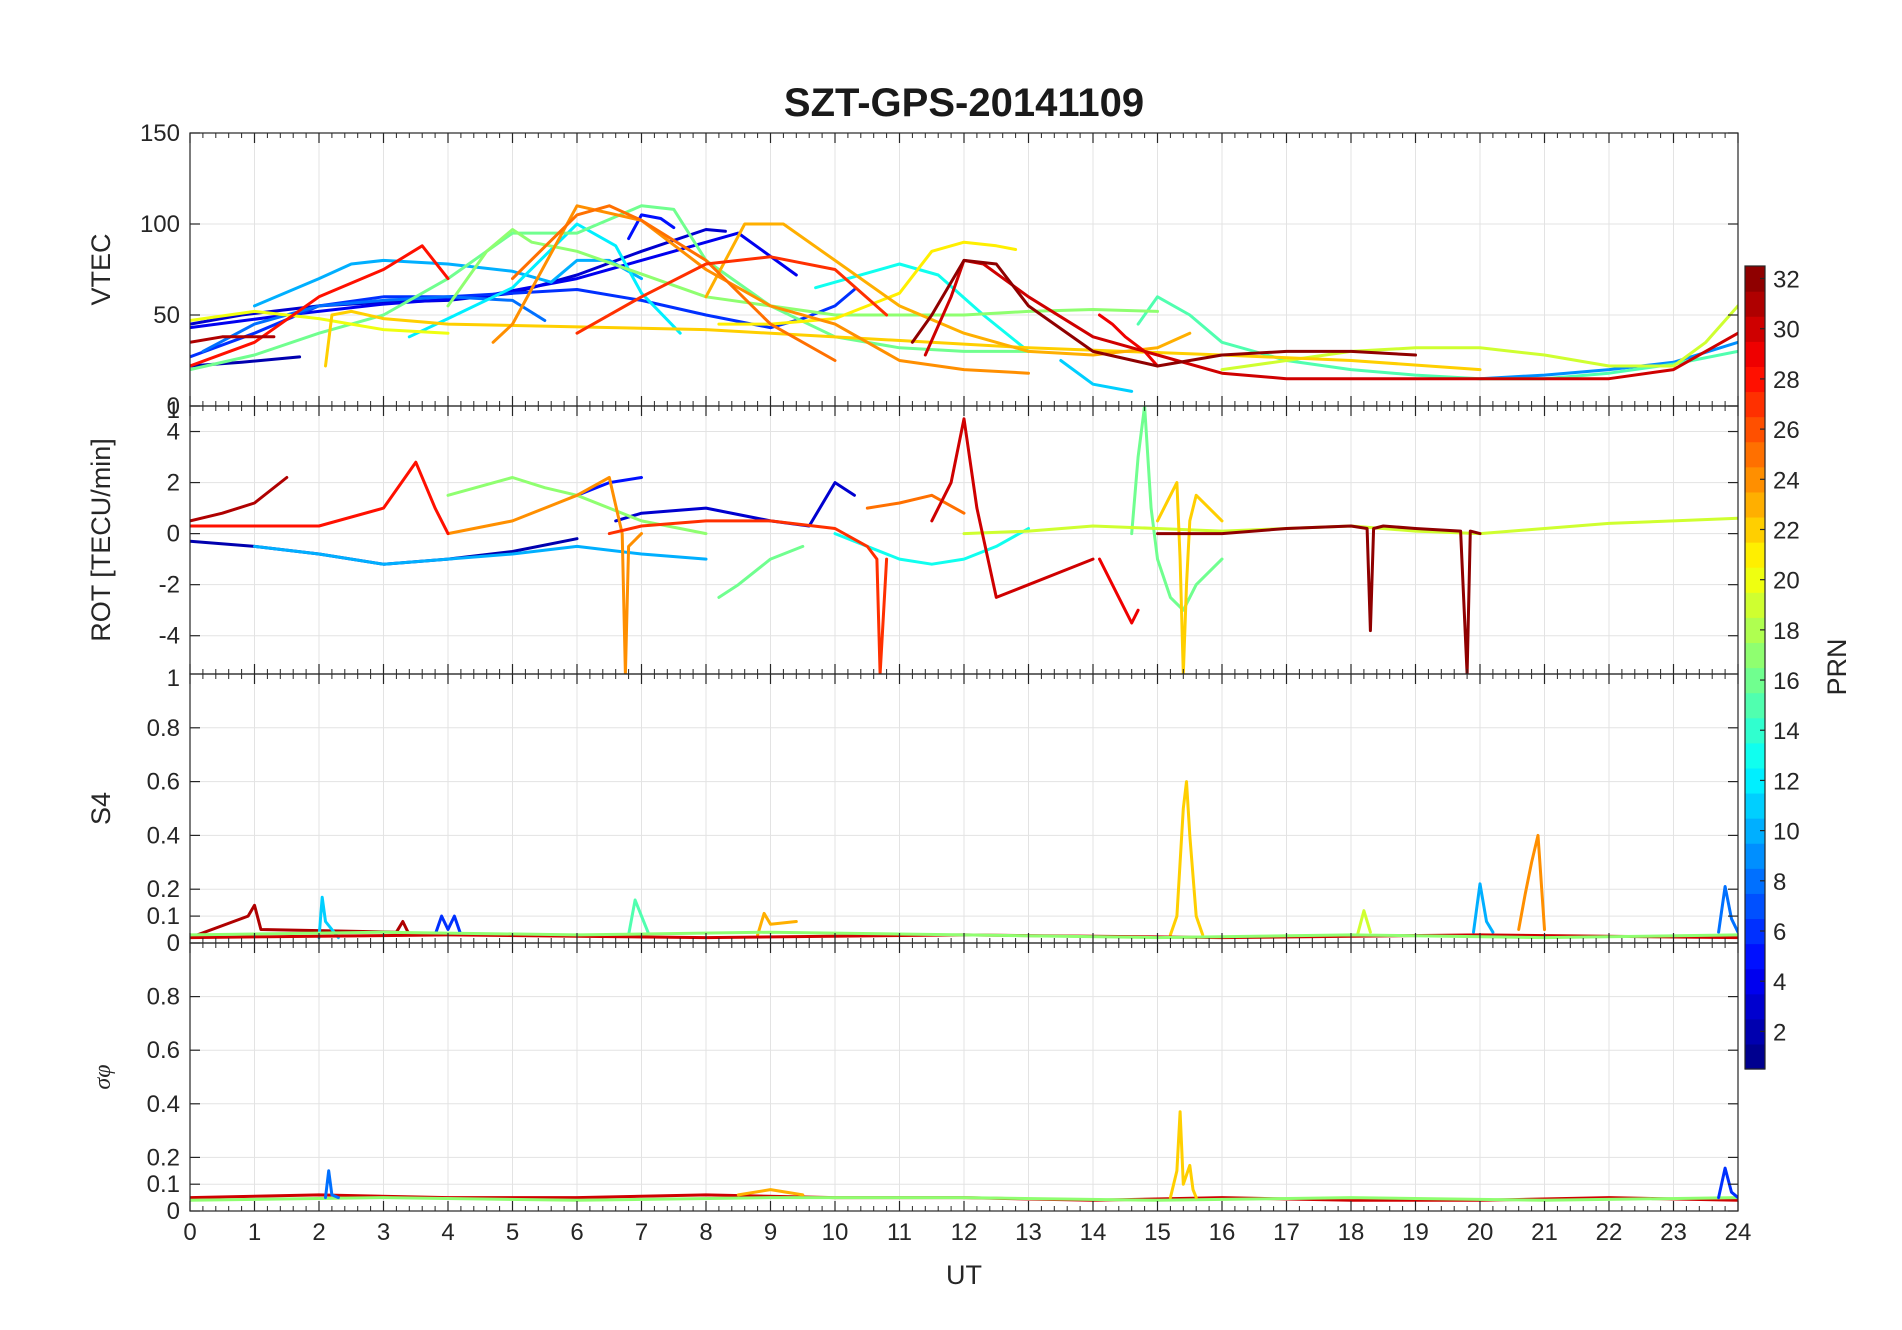 The width and height of the screenshot is (1902, 1330). What do you see at coordinates (173, 534) in the screenshot?
I see `rot-ytick-label: 0` at bounding box center [173, 534].